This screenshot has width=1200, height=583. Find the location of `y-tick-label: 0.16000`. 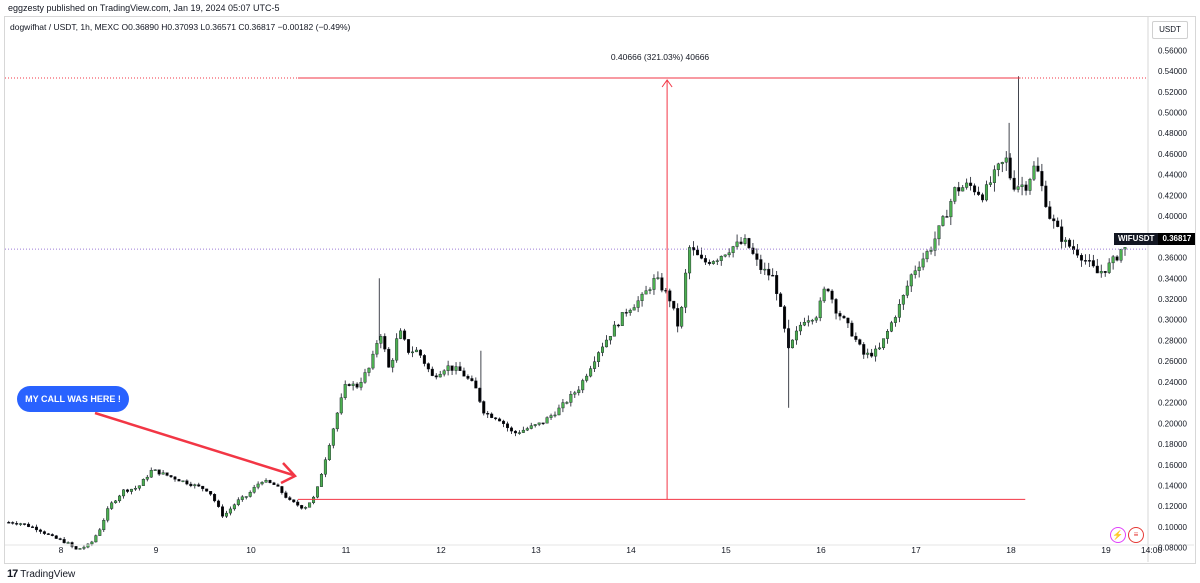

y-tick-label: 0.16000 is located at coordinates (1172, 465).